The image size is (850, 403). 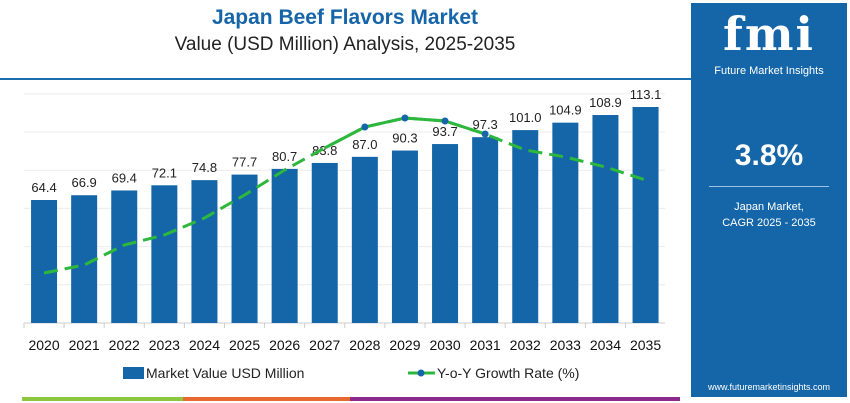 I want to click on website-link: www.futuremarketinsights.com, so click(x=769, y=387).